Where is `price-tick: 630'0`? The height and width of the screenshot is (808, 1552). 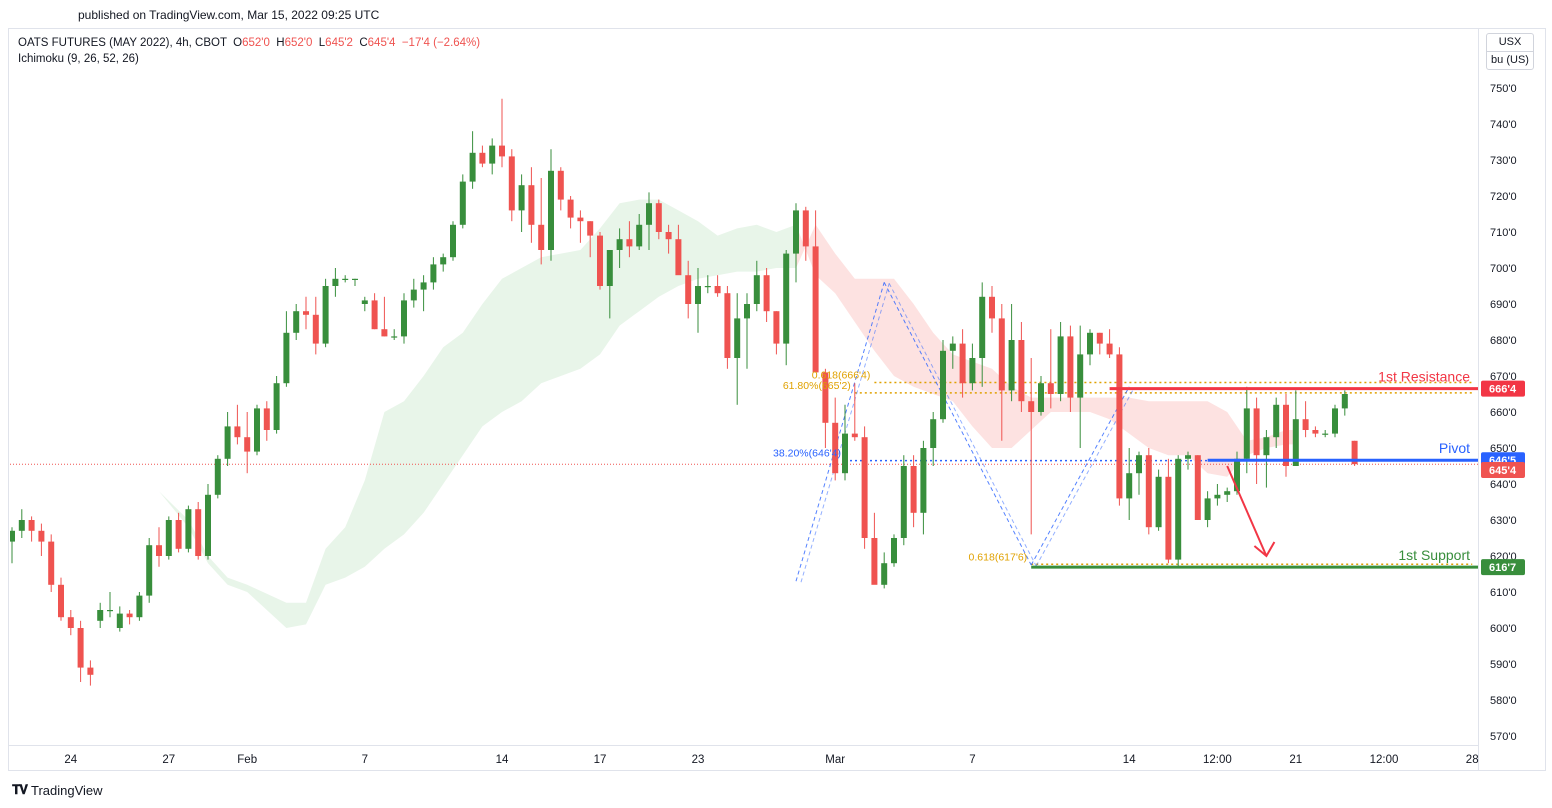 price-tick: 630'0 is located at coordinates (1503, 521).